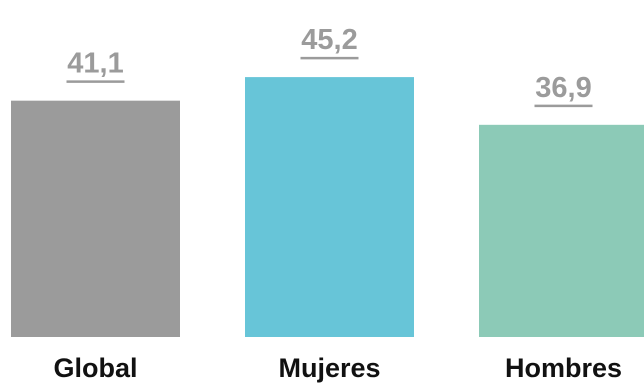 Image resolution: width=644 pixels, height=383 pixels. What do you see at coordinates (563, 368) in the screenshot?
I see `category-label-hombres: Hombres` at bounding box center [563, 368].